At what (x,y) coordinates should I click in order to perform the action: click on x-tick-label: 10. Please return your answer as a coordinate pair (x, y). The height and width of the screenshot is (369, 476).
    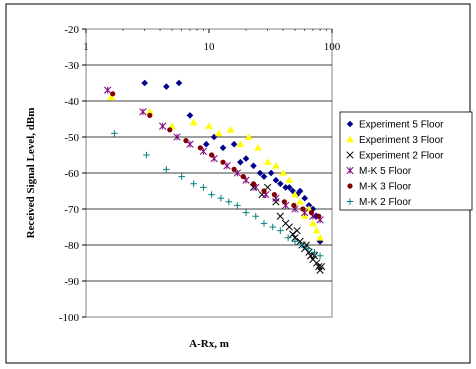
    Looking at the image, I should click on (210, 47).